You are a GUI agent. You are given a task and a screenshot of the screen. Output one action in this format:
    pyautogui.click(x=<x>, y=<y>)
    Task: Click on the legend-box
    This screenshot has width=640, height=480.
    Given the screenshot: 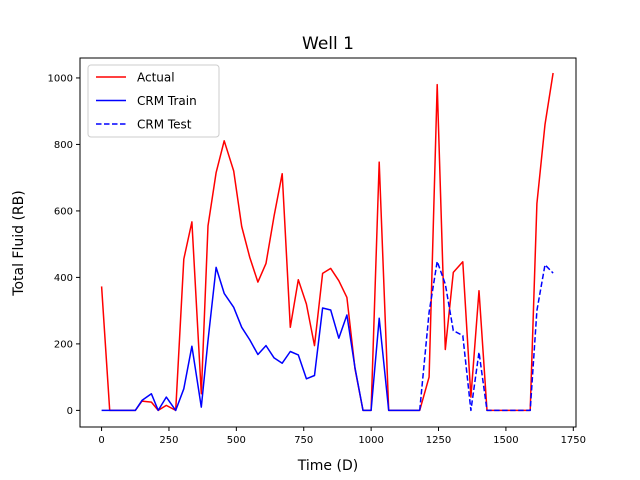 What is the action you would take?
    pyautogui.click(x=153, y=101)
    